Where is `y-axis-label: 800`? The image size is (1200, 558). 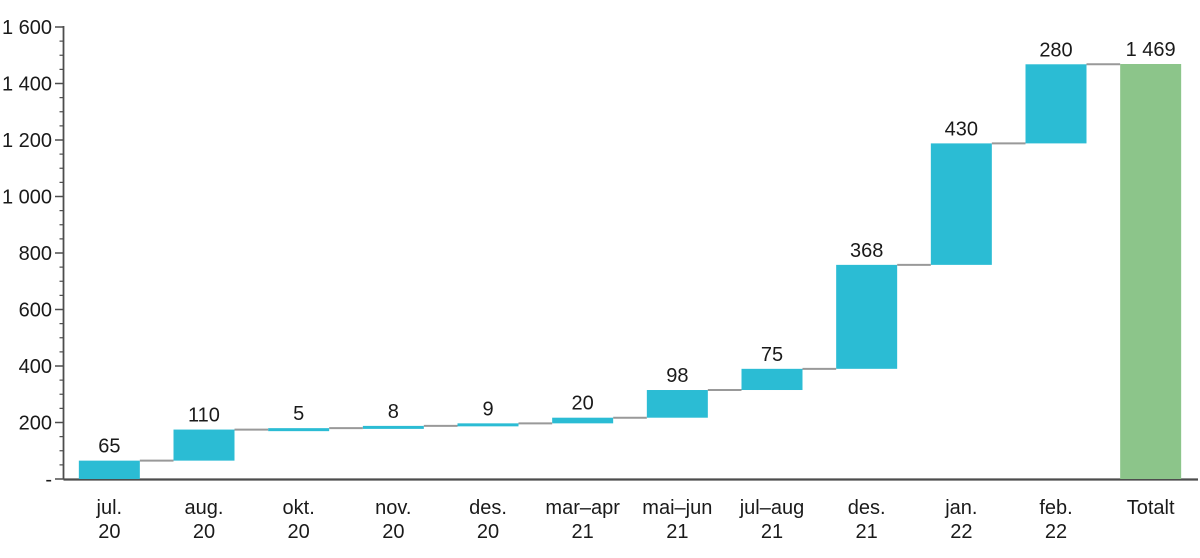 y-axis-label: 800 is located at coordinates (35, 254).